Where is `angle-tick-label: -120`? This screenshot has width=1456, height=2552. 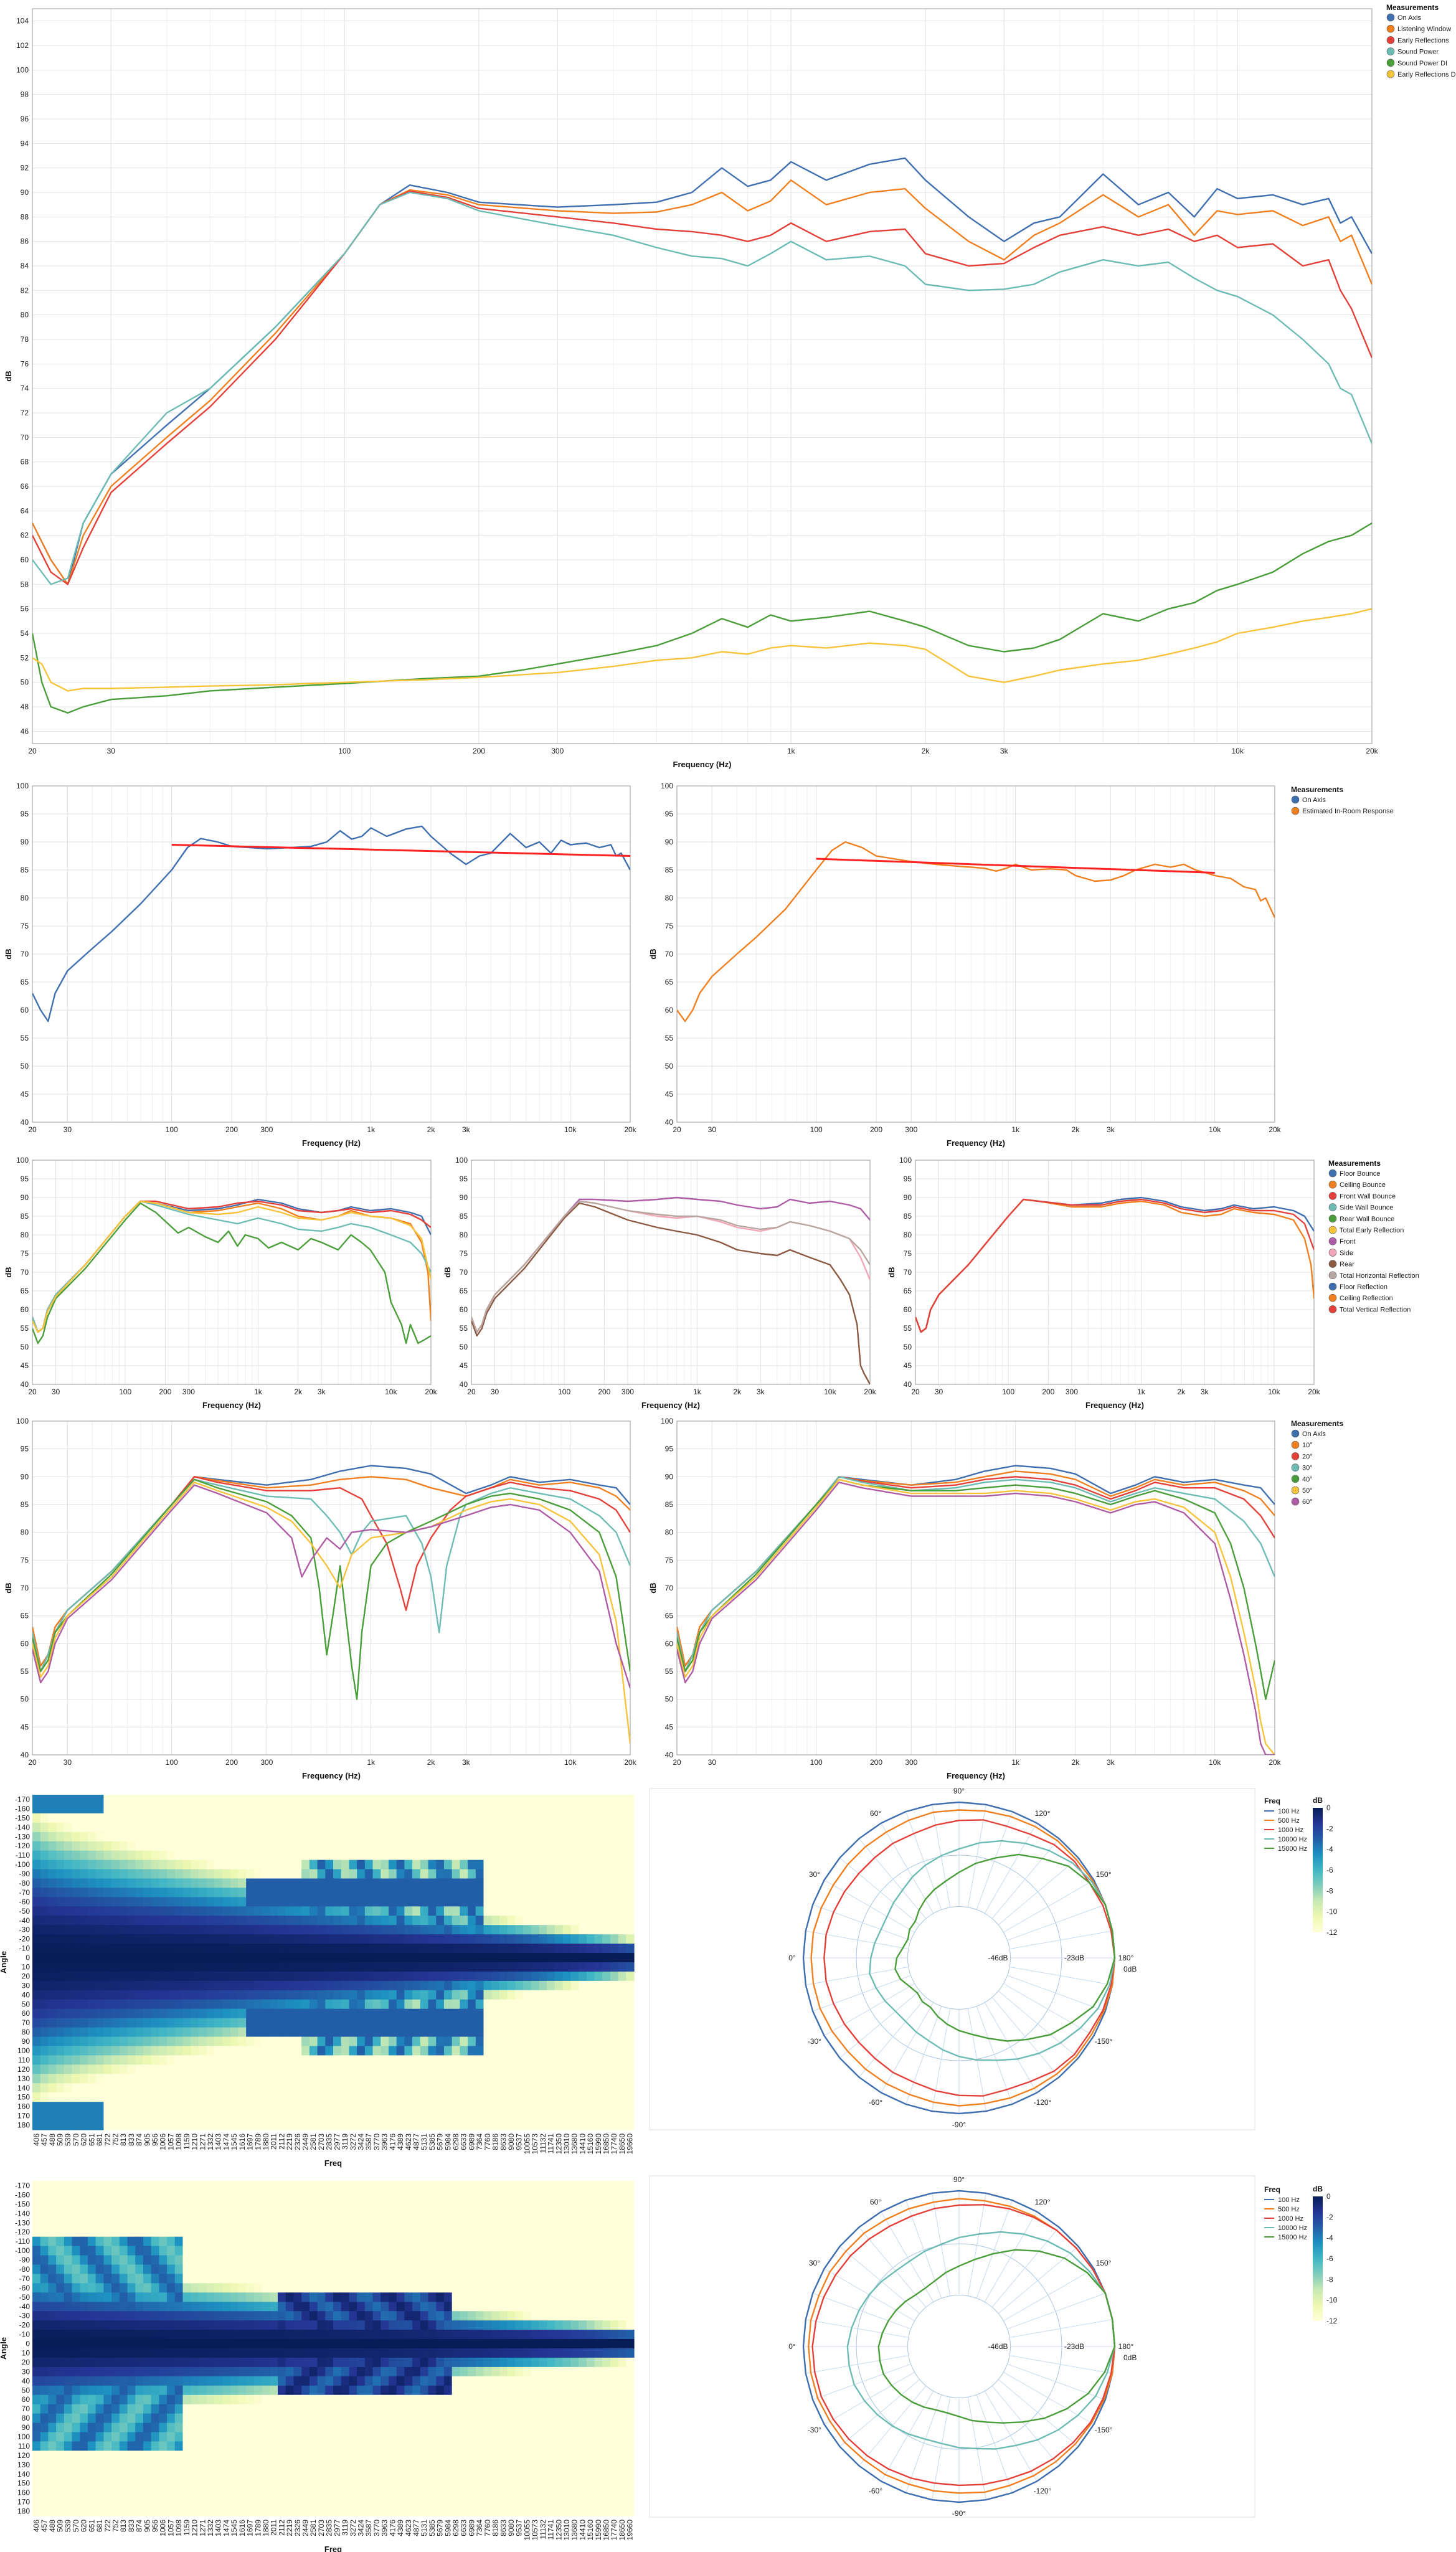 angle-tick-label: -120 is located at coordinates (22, 2232).